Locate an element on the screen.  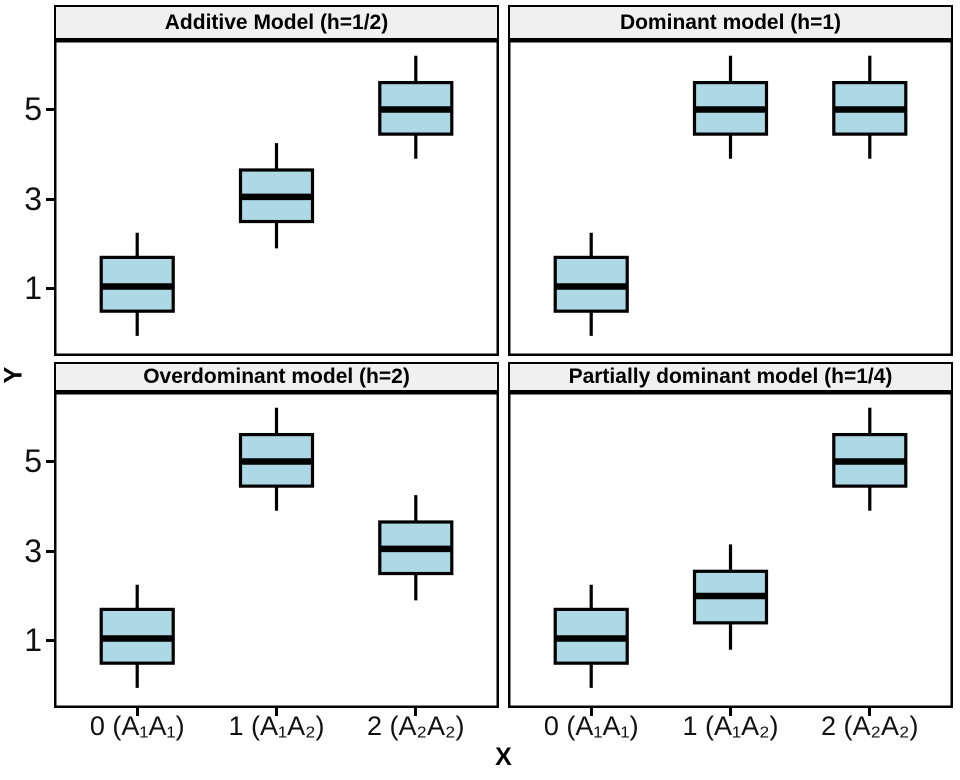
x-axis-title: X is located at coordinates (503, 757).